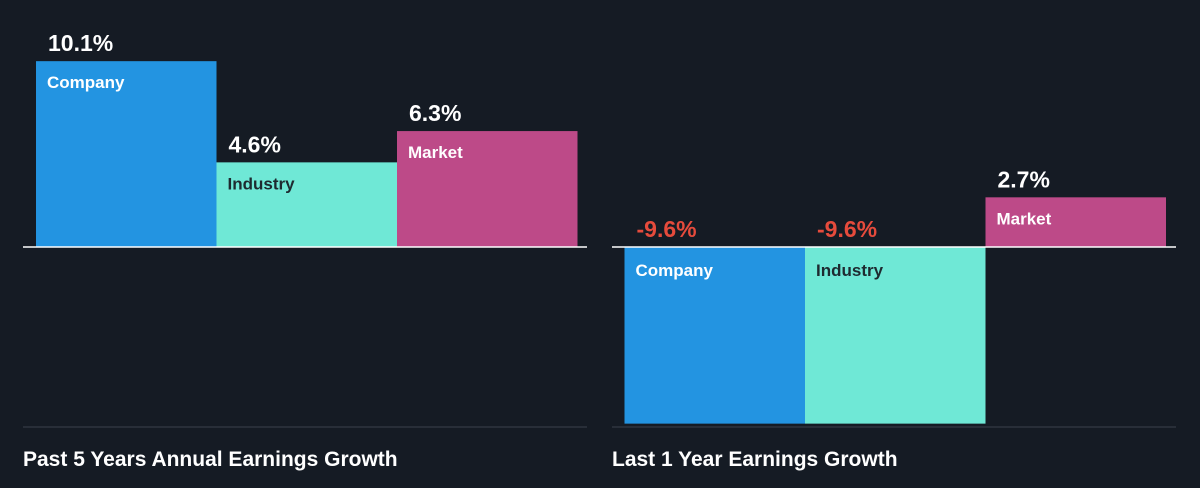  I want to click on value-label-company: 10.1%, so click(80, 43).